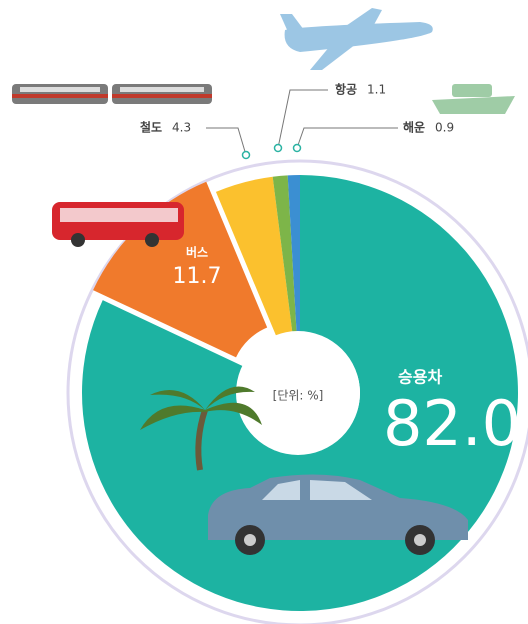 This screenshot has height=624, width=528. What do you see at coordinates (181, 128) in the screenshot?
I see `slice-value: 4.3` at bounding box center [181, 128].